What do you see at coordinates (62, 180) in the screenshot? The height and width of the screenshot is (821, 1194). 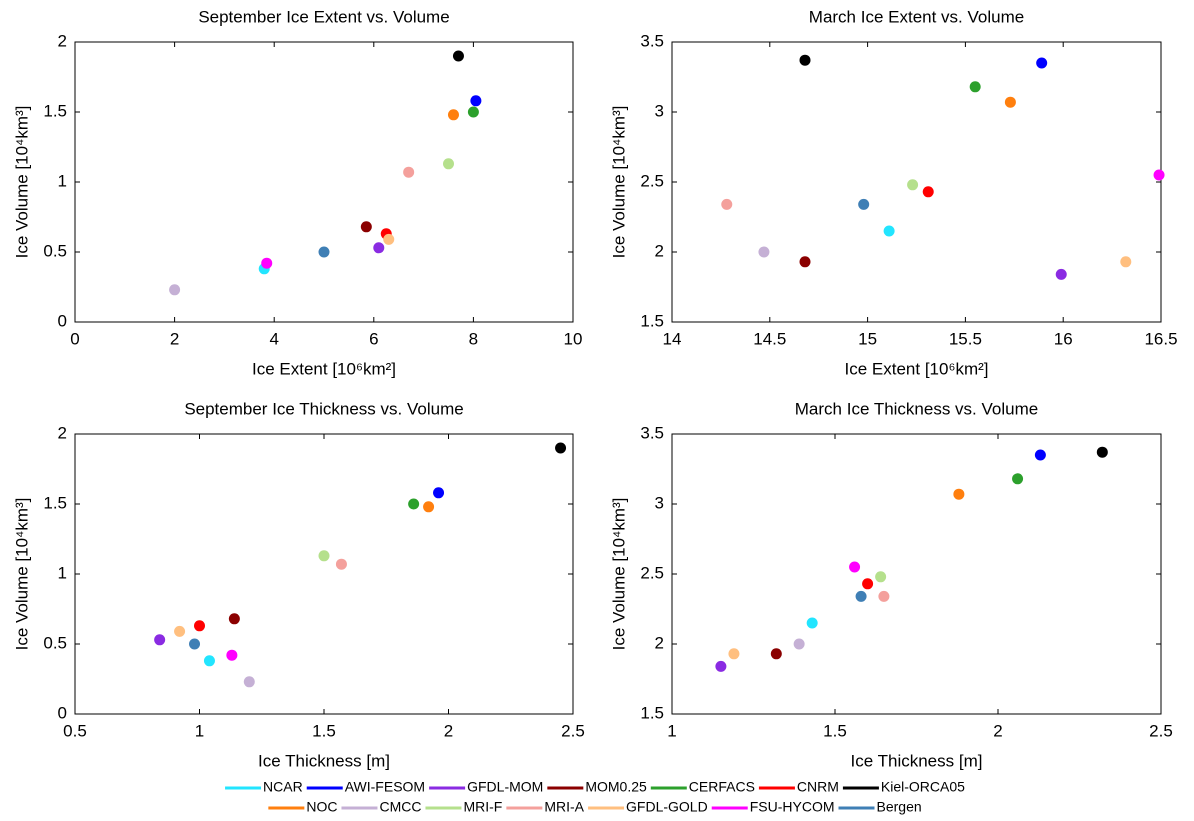 I see `y-tick-label: 1` at bounding box center [62, 180].